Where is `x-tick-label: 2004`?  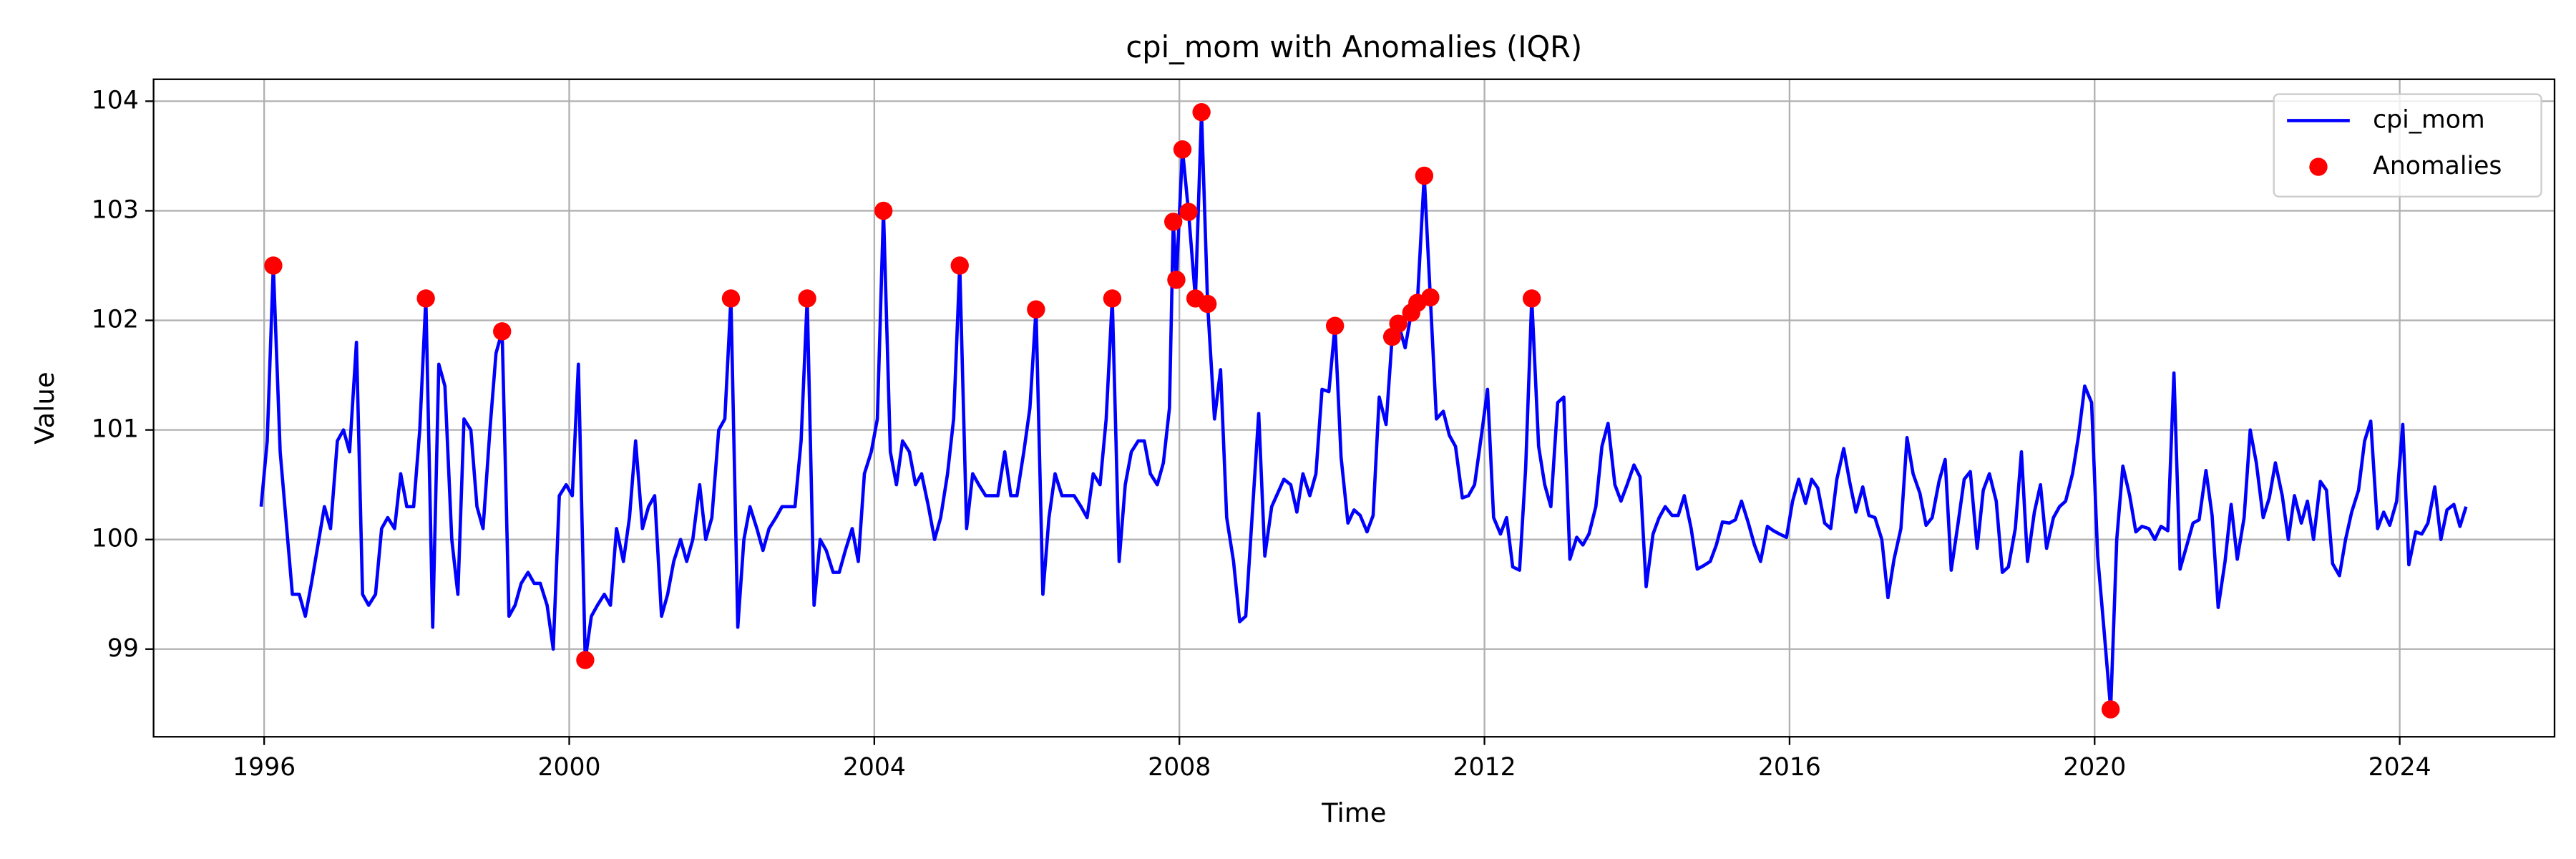
x-tick-label: 2004 is located at coordinates (875, 767).